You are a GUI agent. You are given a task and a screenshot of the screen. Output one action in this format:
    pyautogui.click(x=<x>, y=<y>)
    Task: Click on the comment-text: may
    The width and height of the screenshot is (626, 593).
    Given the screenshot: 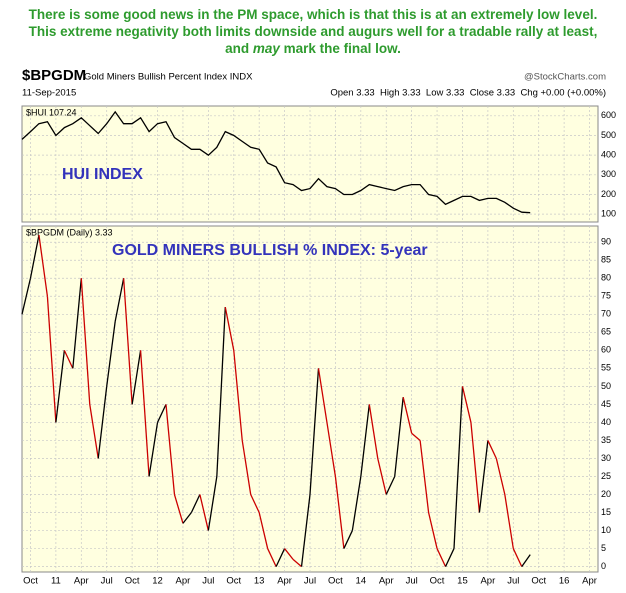 What is the action you would take?
    pyautogui.click(x=266, y=48)
    